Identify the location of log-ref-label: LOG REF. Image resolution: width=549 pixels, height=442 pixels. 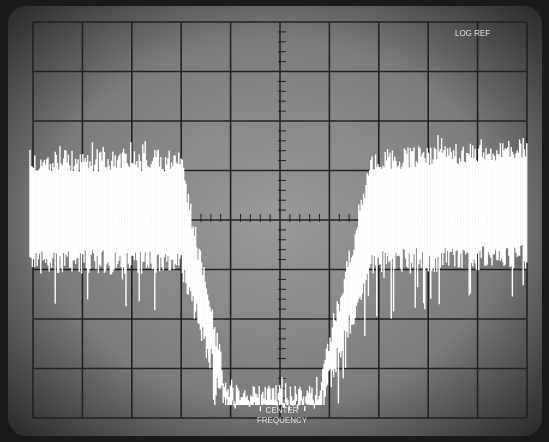
(472, 33).